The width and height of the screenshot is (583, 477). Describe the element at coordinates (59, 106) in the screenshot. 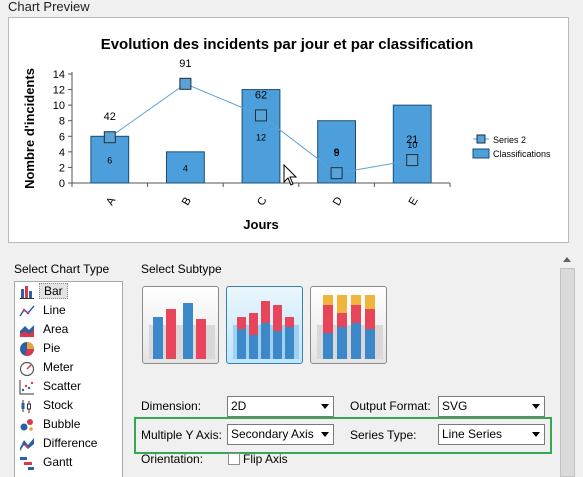

I see `y-tick-label: 10` at that location.